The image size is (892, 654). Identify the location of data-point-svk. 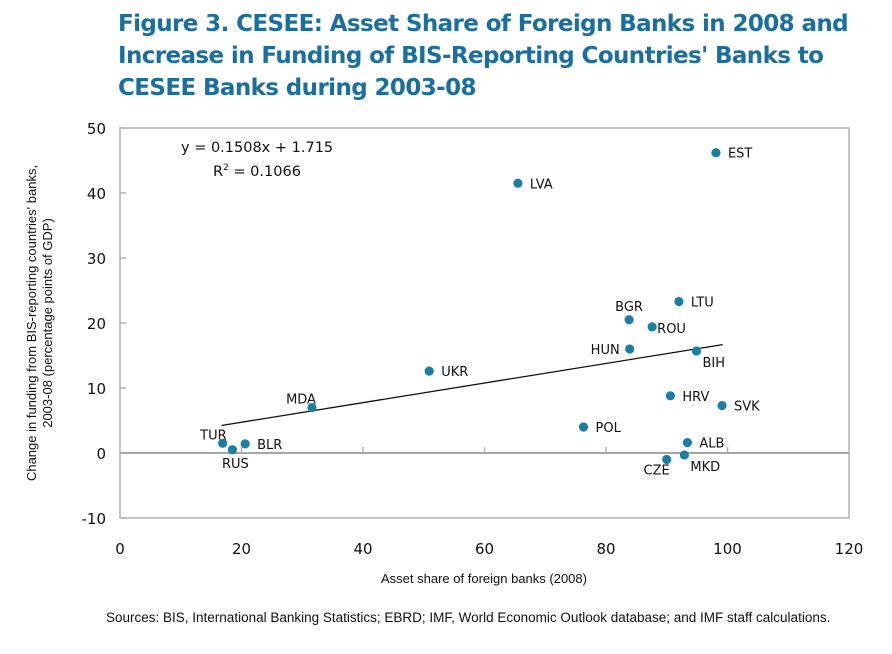
(722, 405).